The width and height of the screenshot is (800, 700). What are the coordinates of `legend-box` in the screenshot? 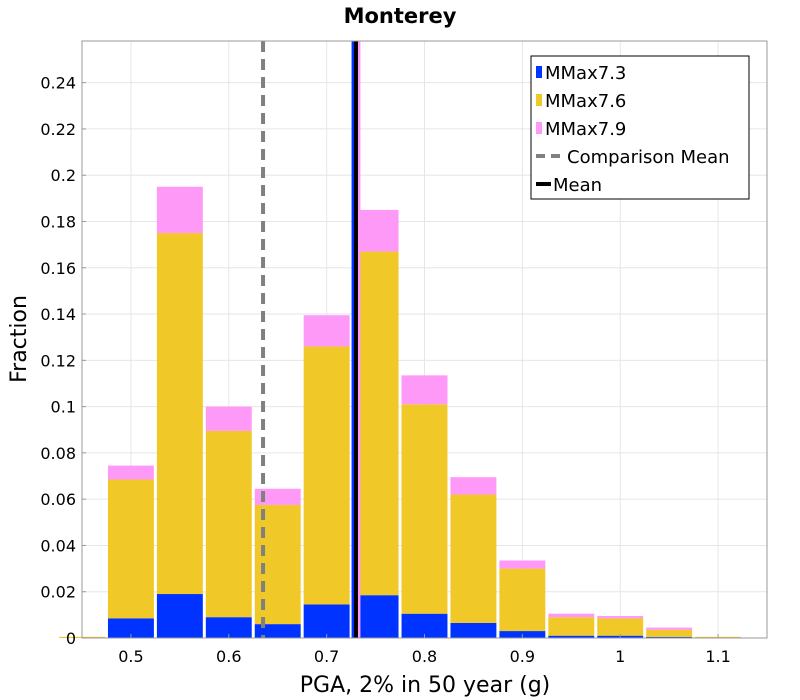 It's located at (640, 127).